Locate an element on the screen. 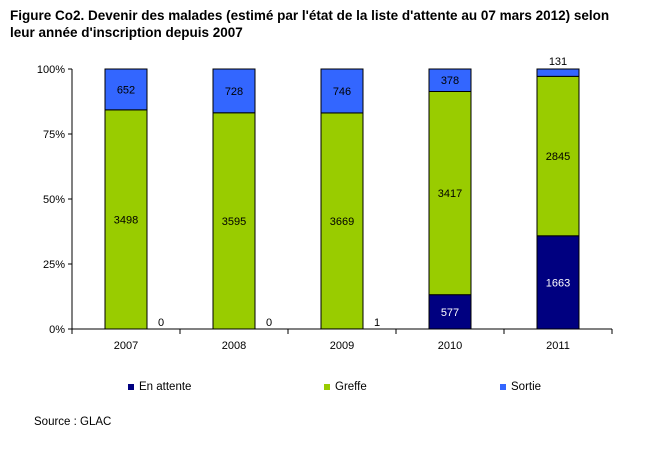  x-tick-label: 2010 is located at coordinates (450, 346).